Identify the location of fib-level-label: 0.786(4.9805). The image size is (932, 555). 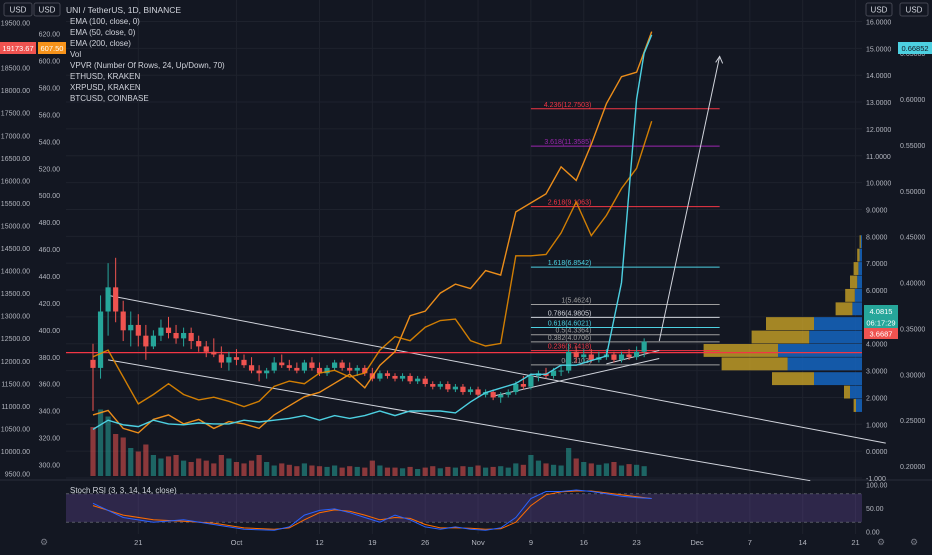
(570, 313).